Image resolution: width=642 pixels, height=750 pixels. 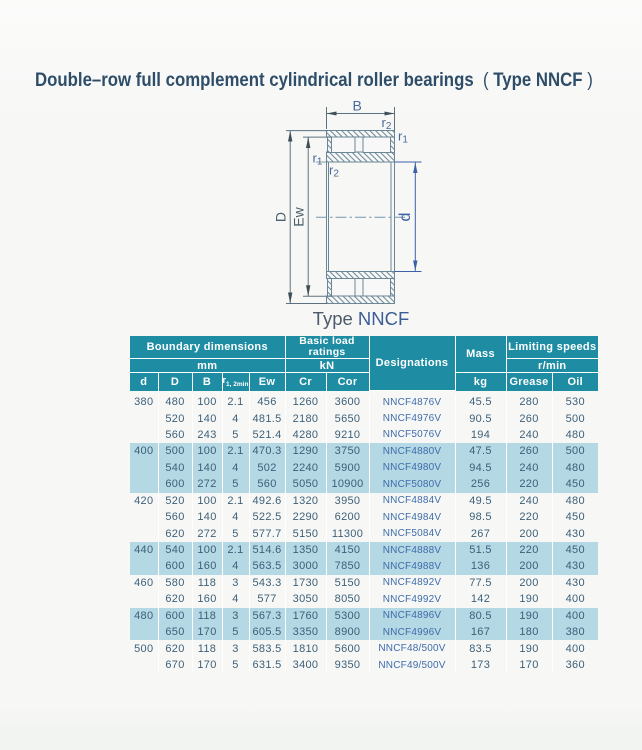 I want to click on svg-text: Ew, so click(x=299, y=216).